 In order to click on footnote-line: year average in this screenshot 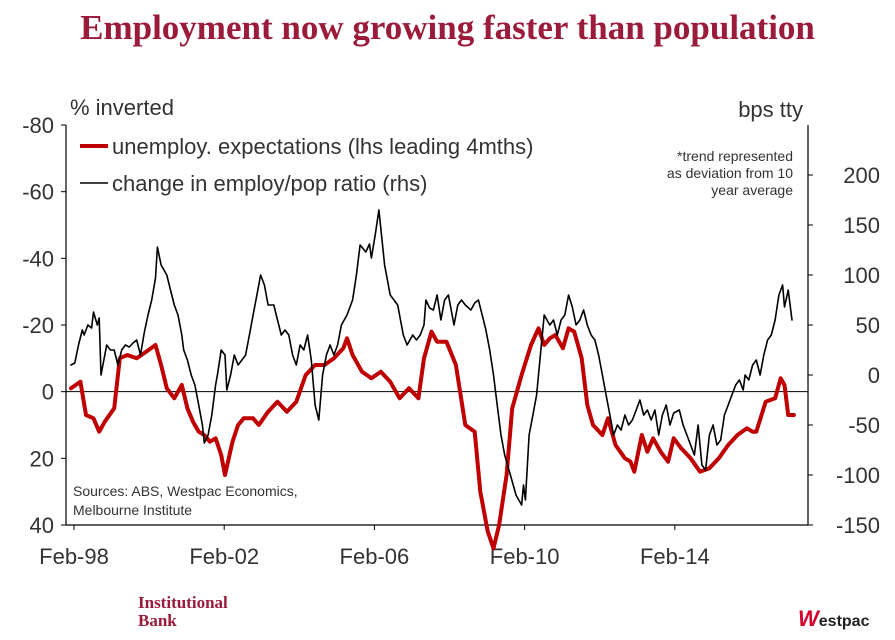, I will do `click(752, 190)`.